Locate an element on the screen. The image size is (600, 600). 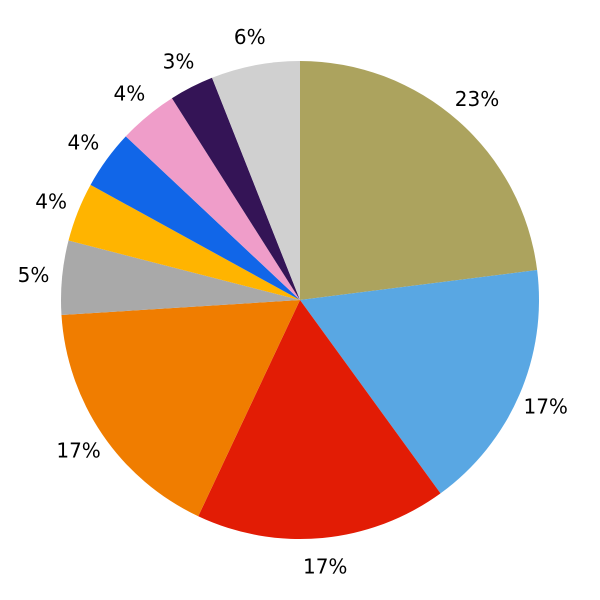
pie-slice-label-3: 17% is located at coordinates (78, 451).